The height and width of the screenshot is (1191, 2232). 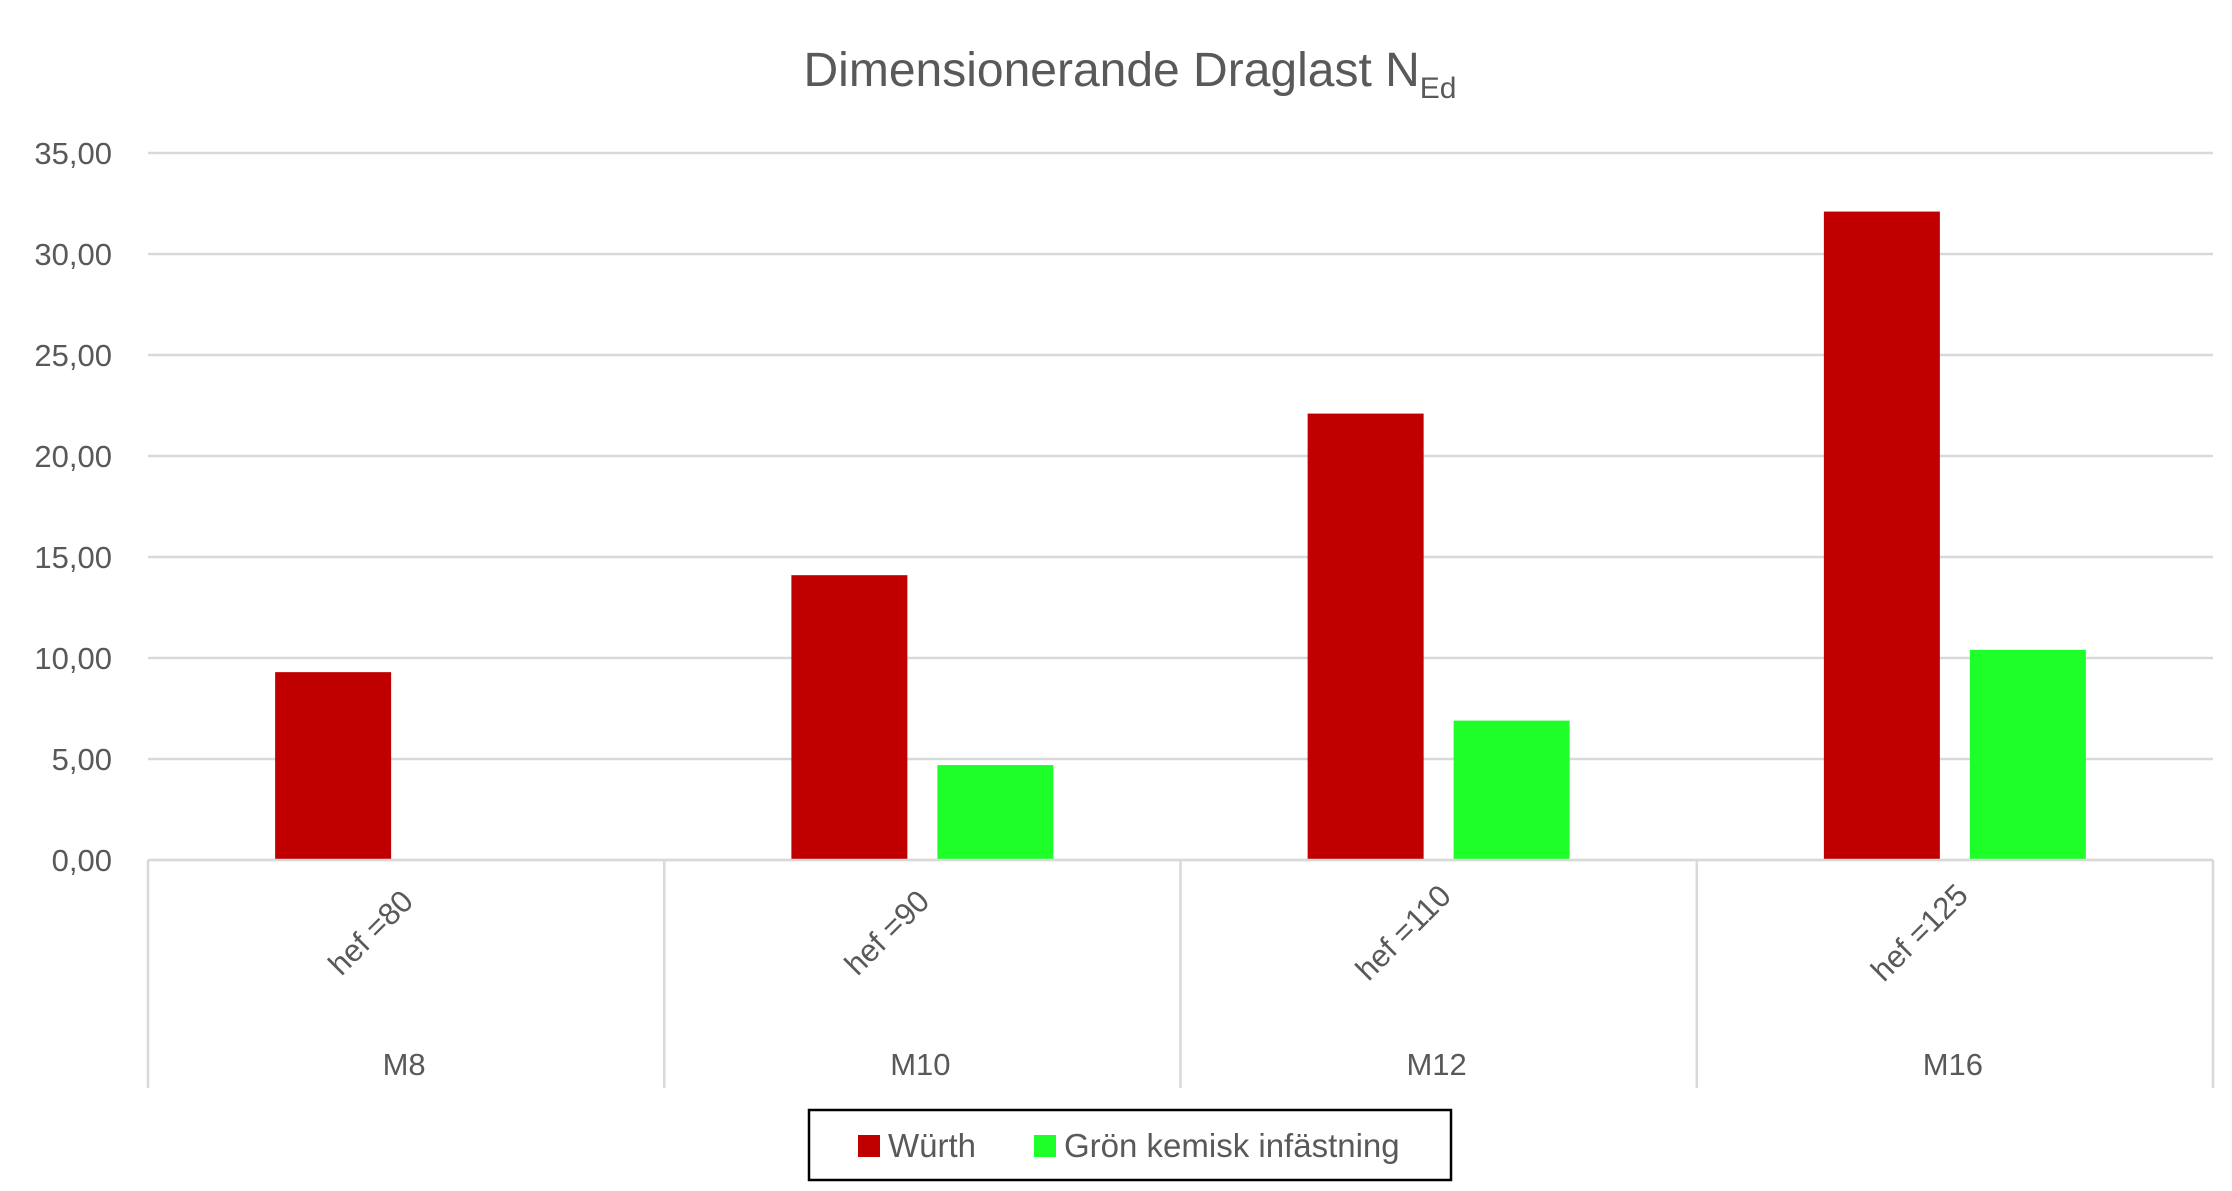 What do you see at coordinates (1881, 535) in the screenshot?
I see `bar-wurth-m16` at bounding box center [1881, 535].